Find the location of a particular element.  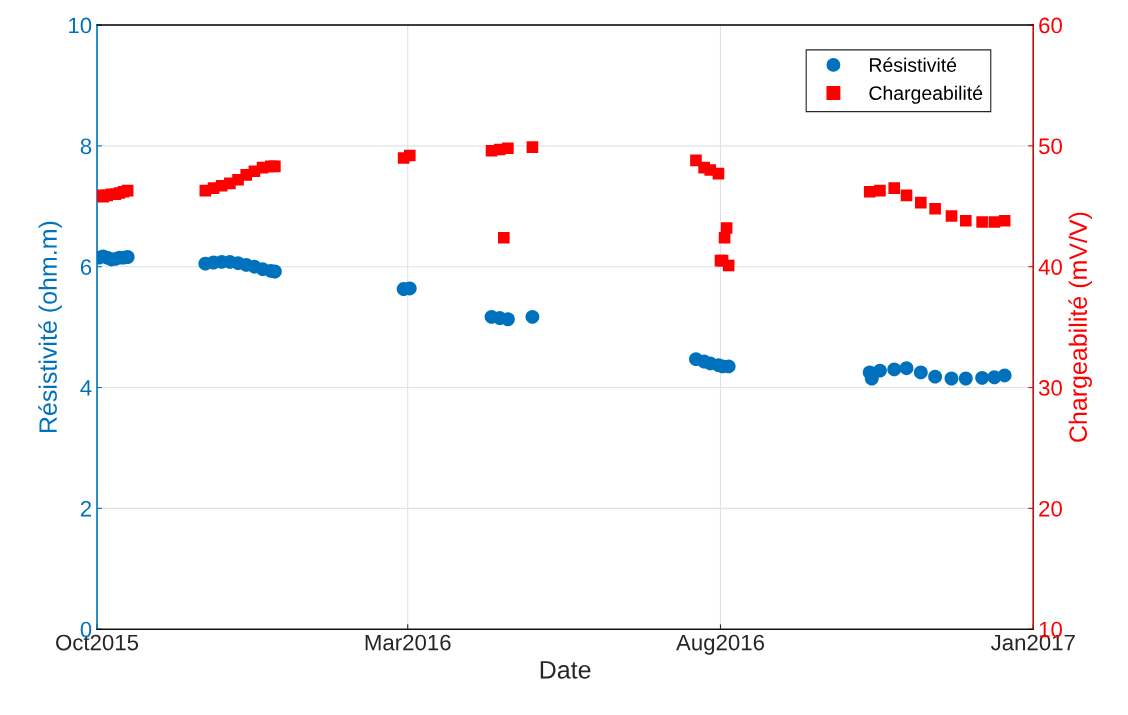

y2-tick-label: 50 is located at coordinates (1050, 146).